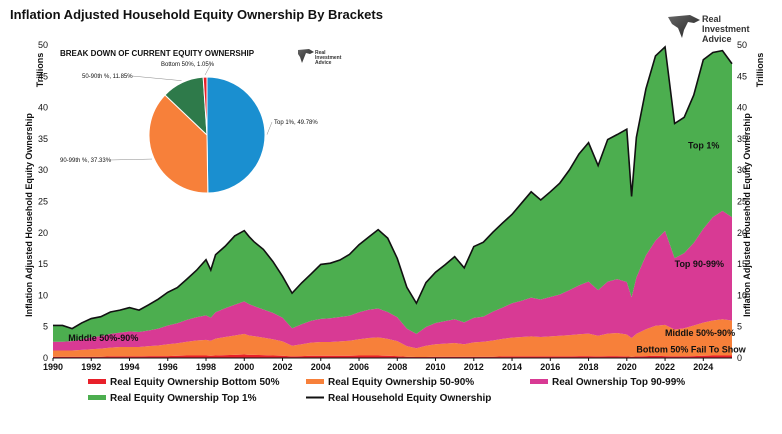  What do you see at coordinates (328, 58) in the screenshot?
I see `pie-logo-line2: Investment` at bounding box center [328, 58].